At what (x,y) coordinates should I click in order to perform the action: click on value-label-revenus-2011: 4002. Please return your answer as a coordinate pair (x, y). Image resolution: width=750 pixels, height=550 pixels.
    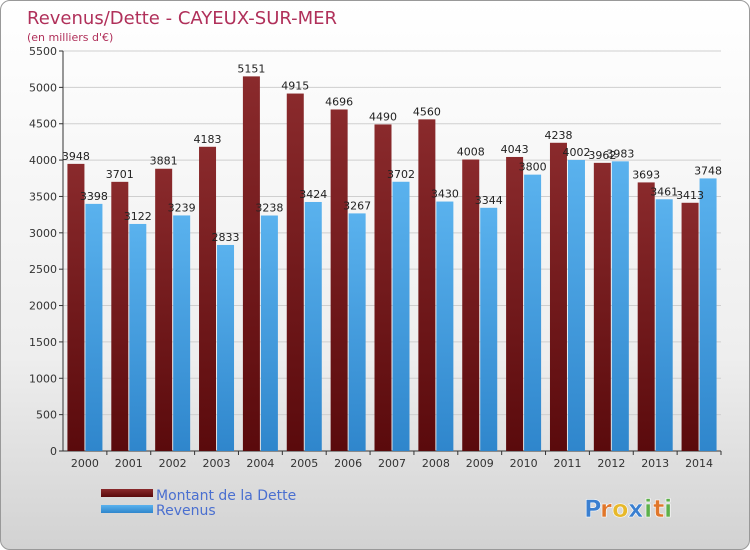
    Looking at the image, I should click on (576, 152).